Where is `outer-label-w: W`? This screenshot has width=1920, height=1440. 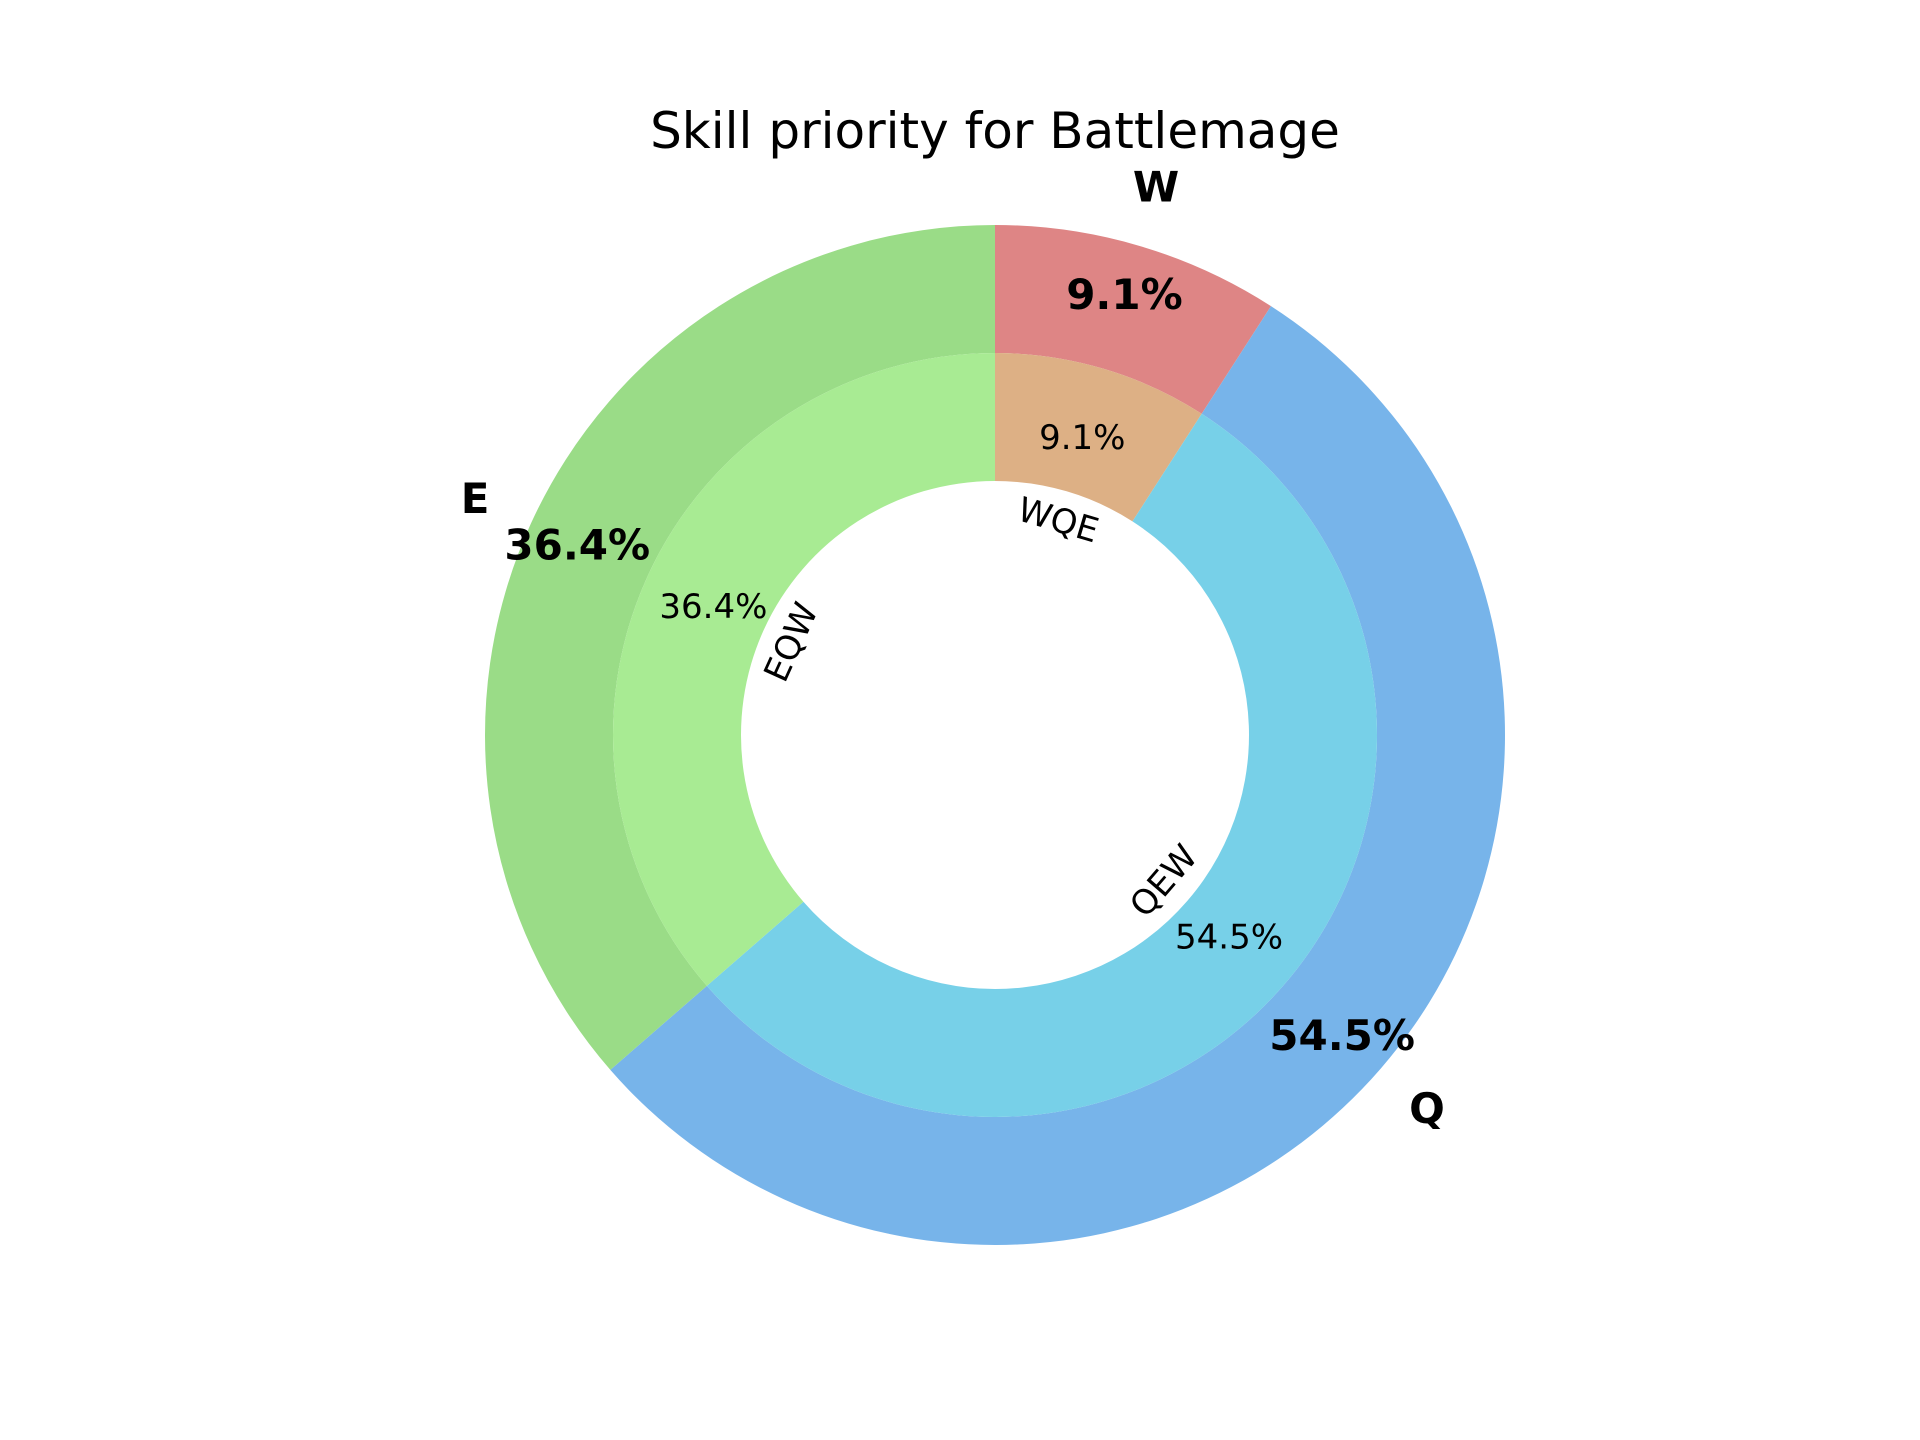 outer-label-w: W is located at coordinates (1156, 186).